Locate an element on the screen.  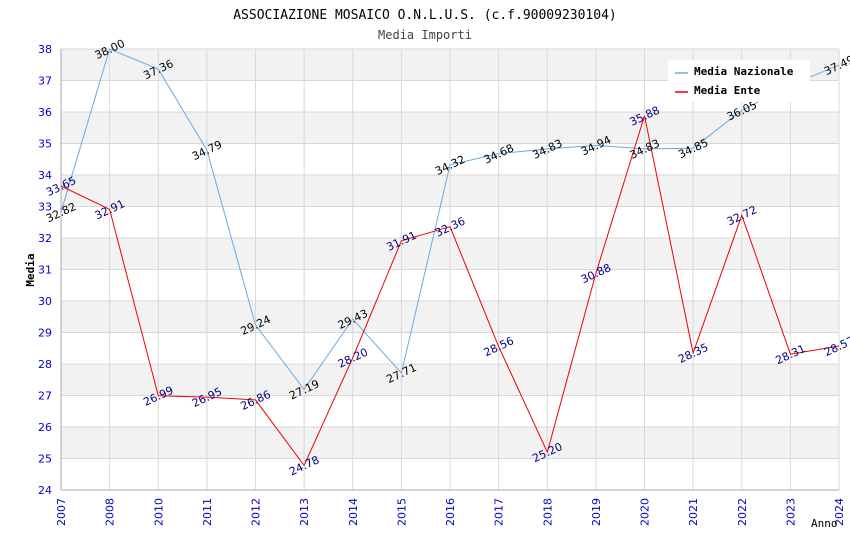
legend-box is located at coordinates (739, 81).